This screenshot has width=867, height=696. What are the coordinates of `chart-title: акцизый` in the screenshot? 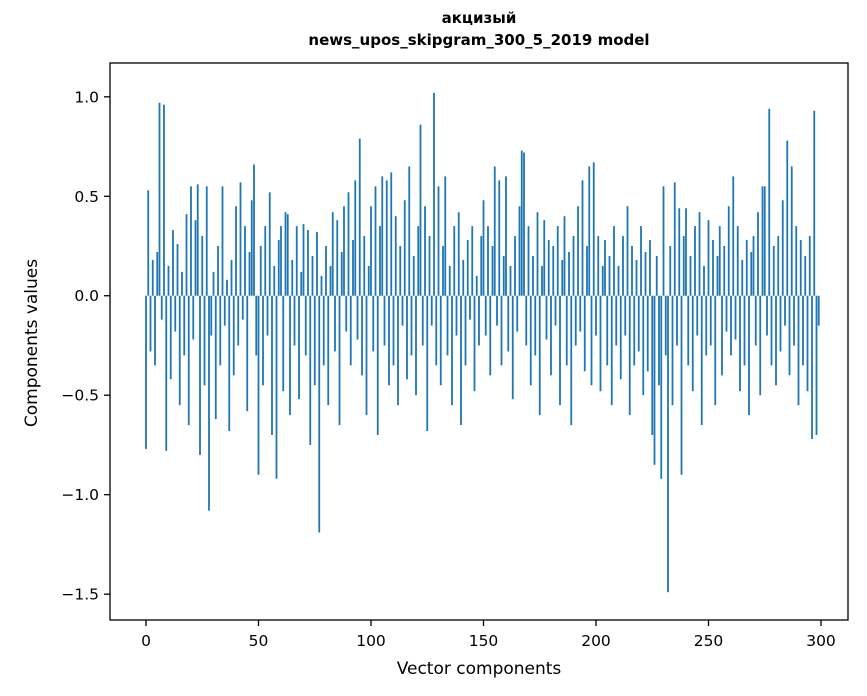 It's located at (479, 18).